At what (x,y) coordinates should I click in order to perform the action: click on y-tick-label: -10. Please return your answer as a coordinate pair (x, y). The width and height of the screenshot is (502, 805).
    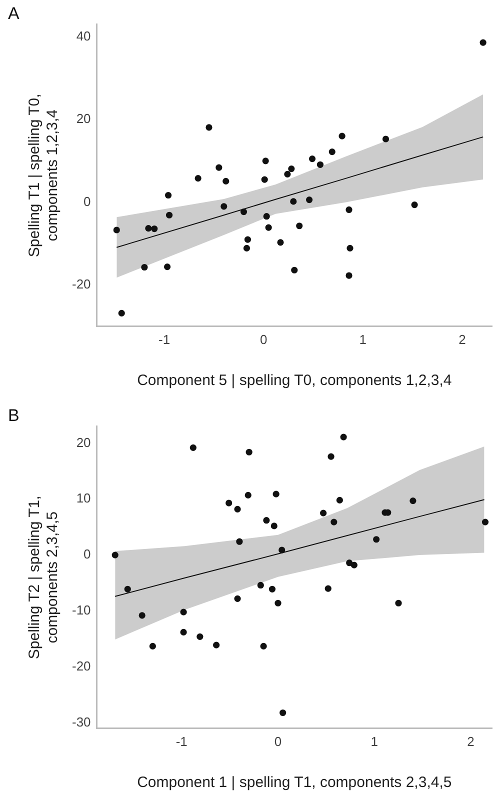
    Looking at the image, I should click on (81, 610).